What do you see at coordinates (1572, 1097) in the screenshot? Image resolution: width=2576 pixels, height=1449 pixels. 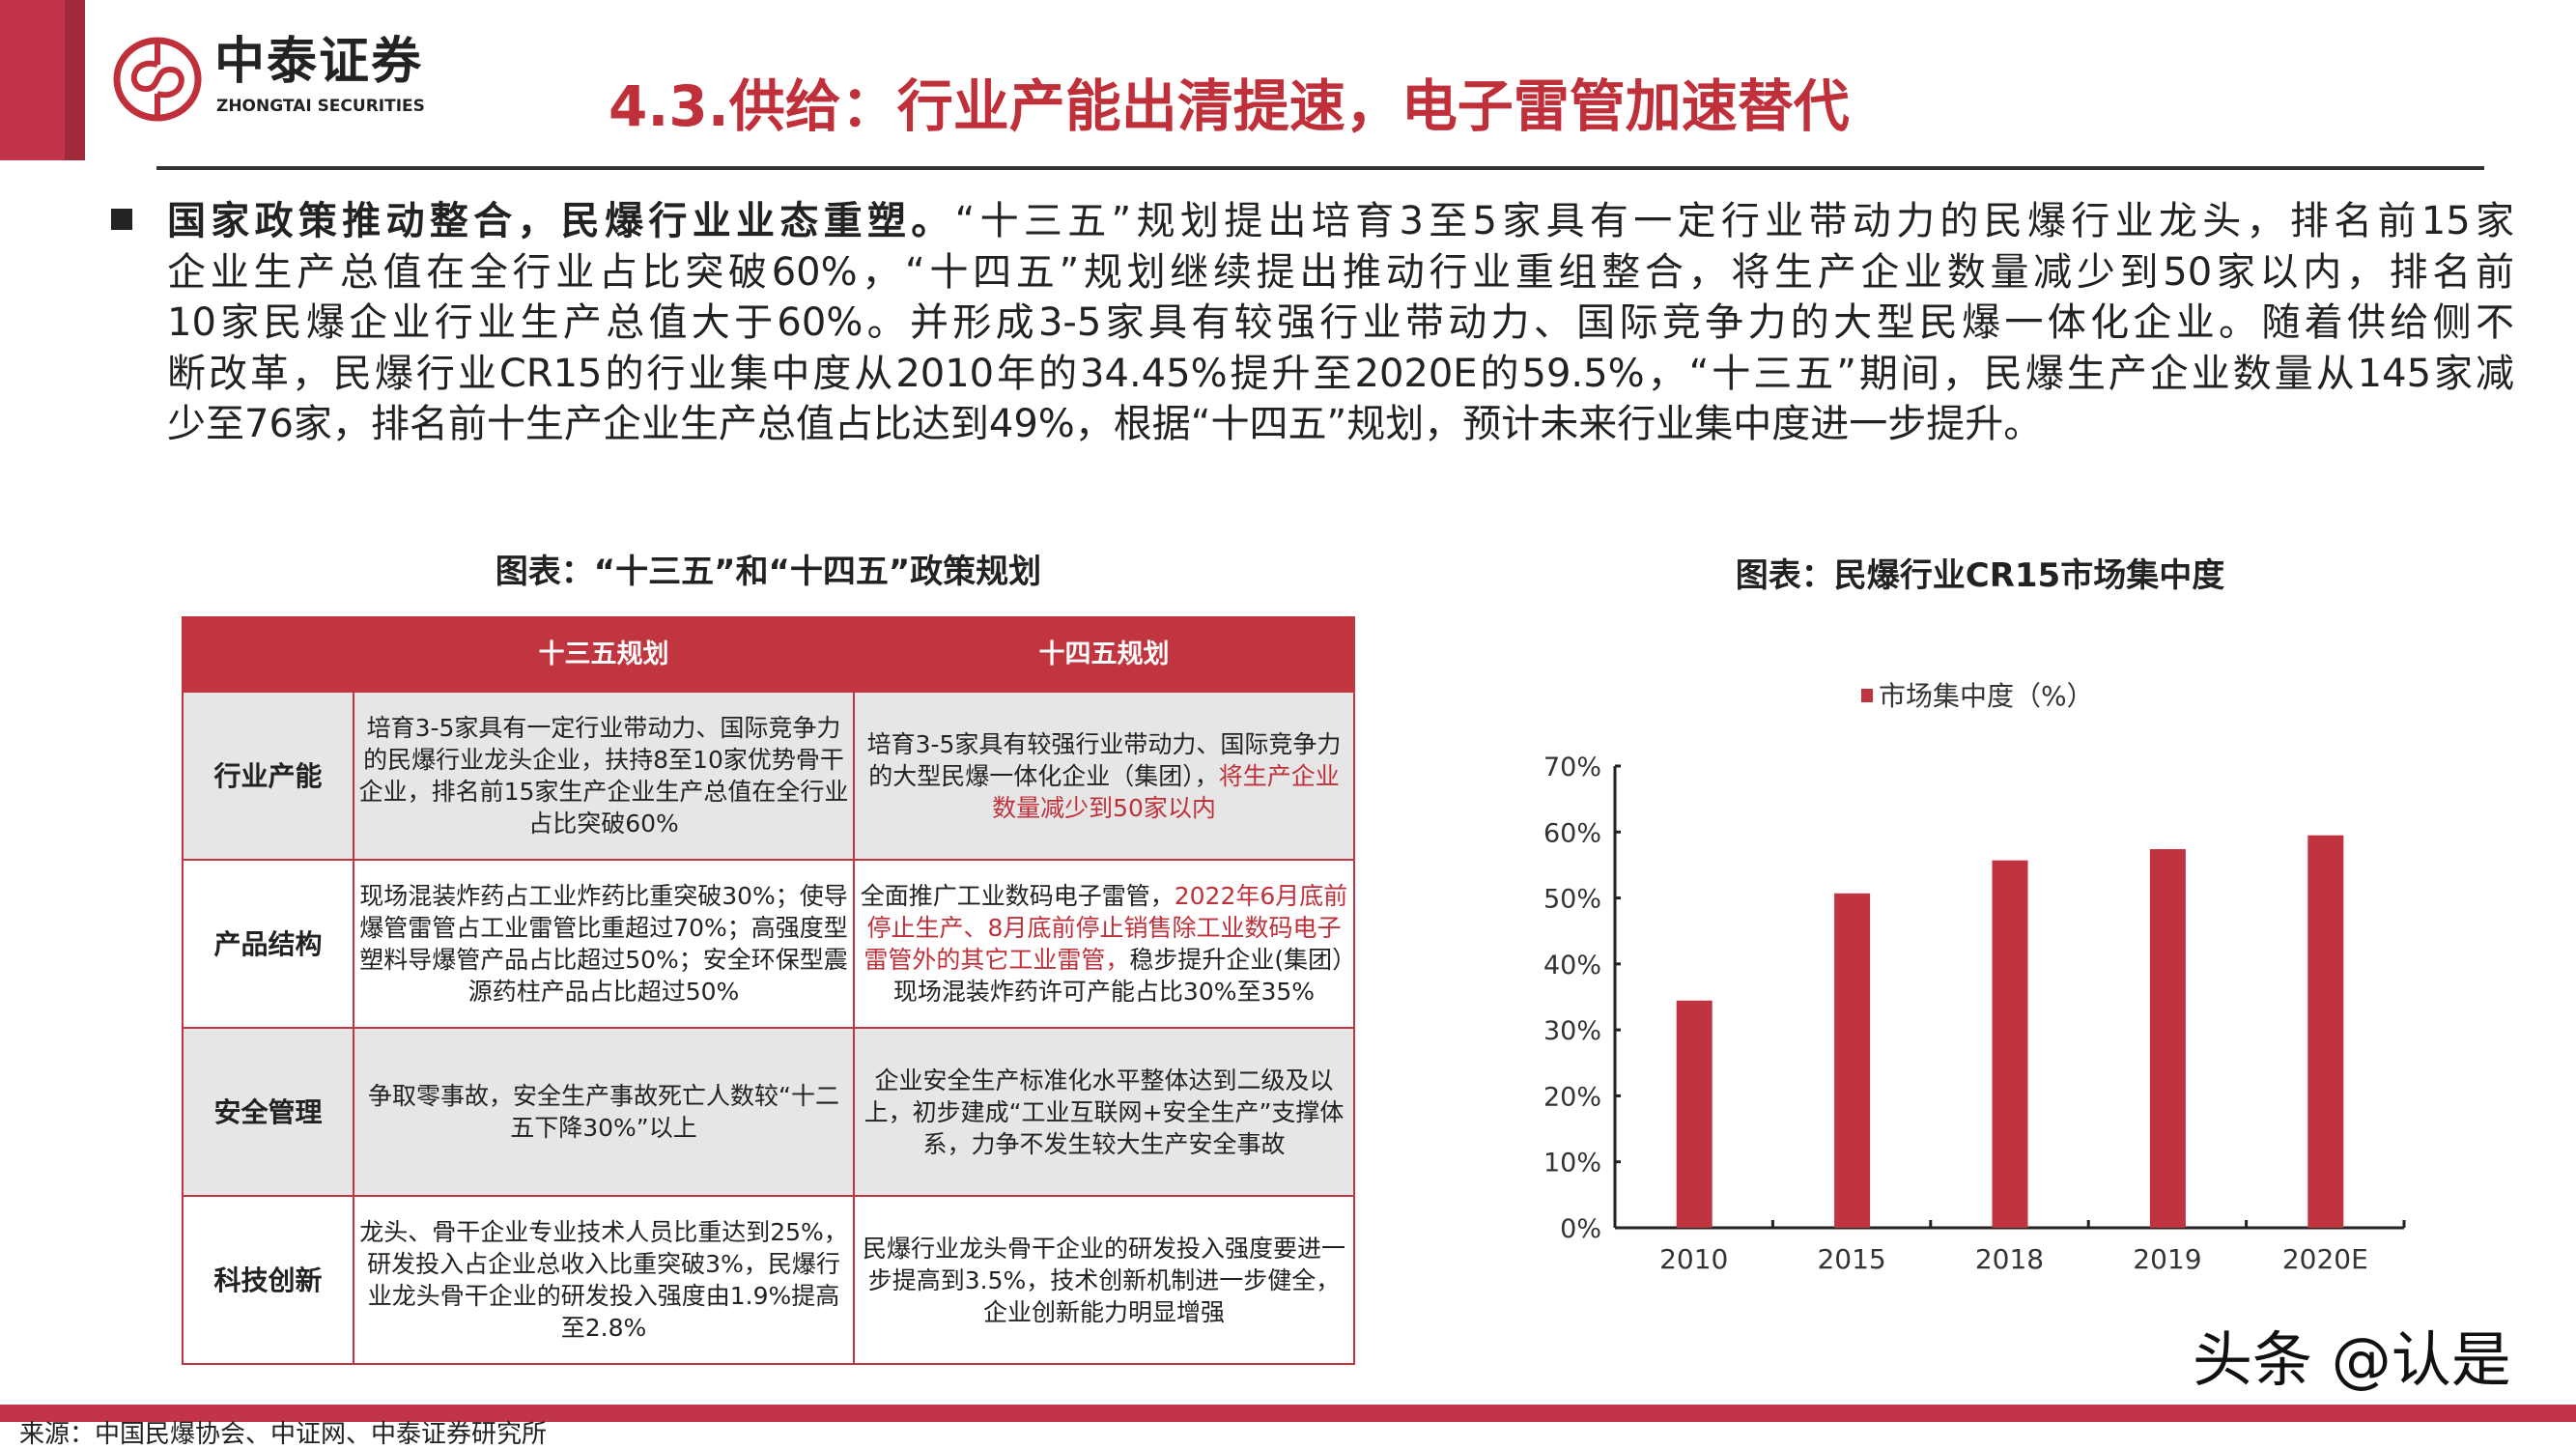 I see `y-tick-label: 20%` at bounding box center [1572, 1097].